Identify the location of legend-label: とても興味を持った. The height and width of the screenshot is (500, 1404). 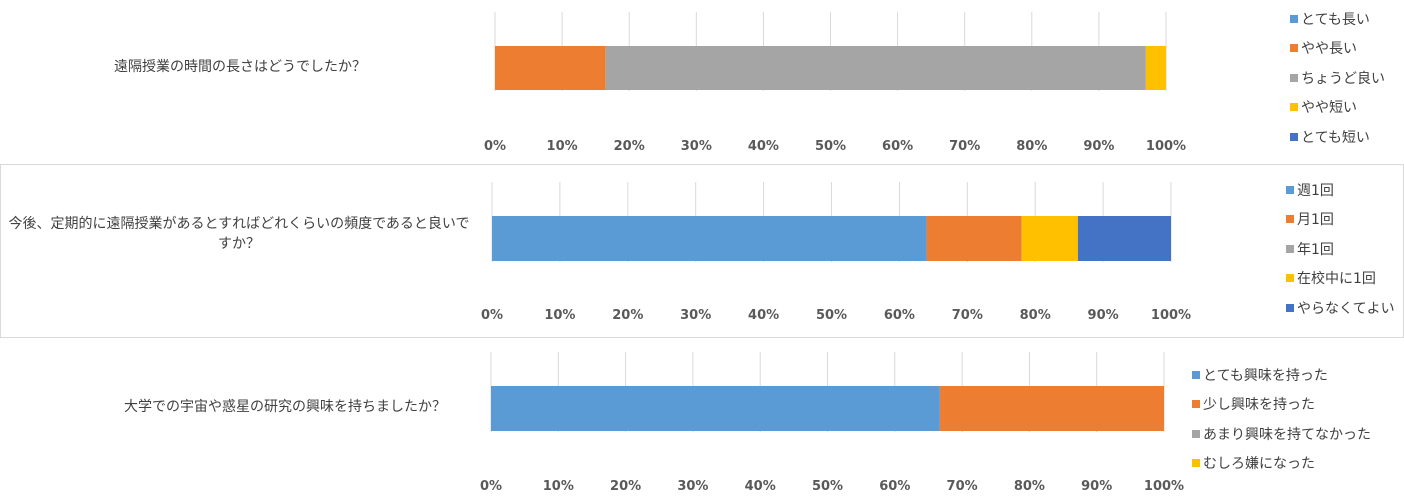
(1265, 375).